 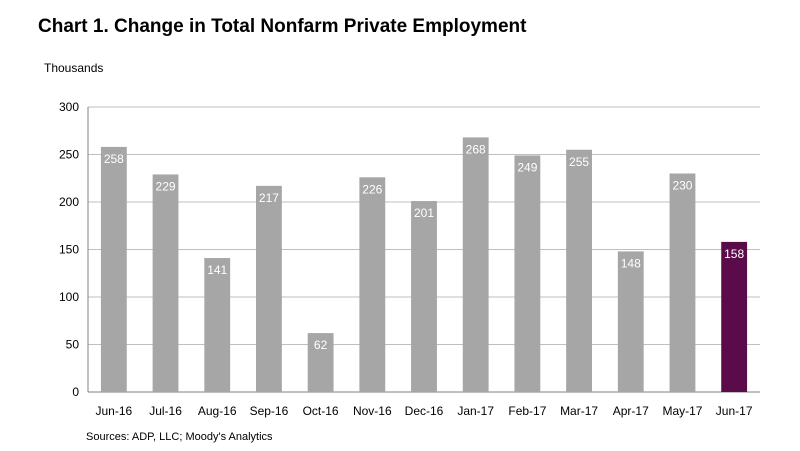 I want to click on x-tick-label: Mar-17, so click(x=579, y=411).